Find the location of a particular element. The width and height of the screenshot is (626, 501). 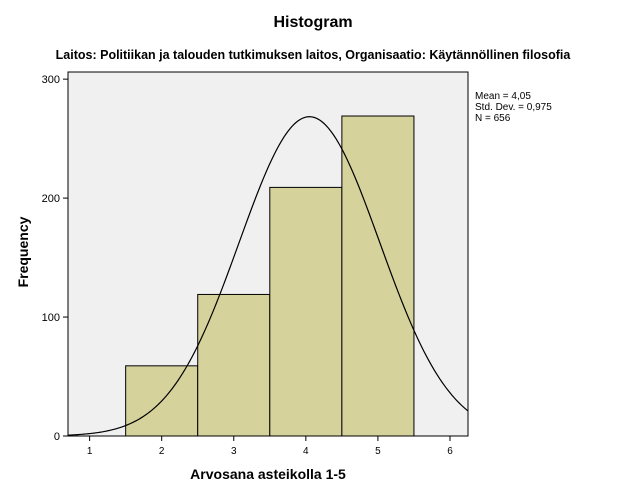

x-tick-label-6: 6 is located at coordinates (450, 451).